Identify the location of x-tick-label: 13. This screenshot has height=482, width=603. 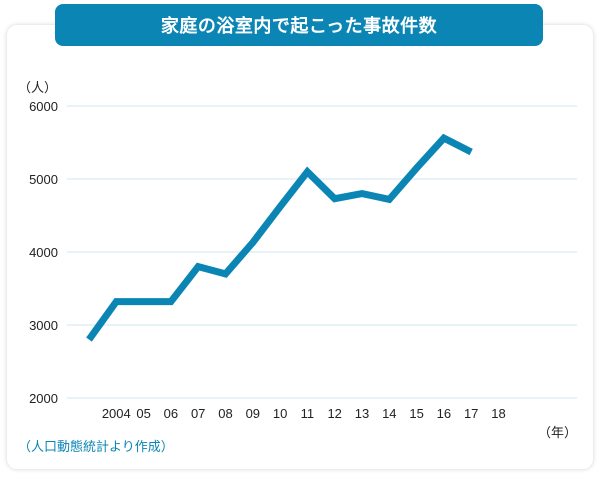
(362, 413).